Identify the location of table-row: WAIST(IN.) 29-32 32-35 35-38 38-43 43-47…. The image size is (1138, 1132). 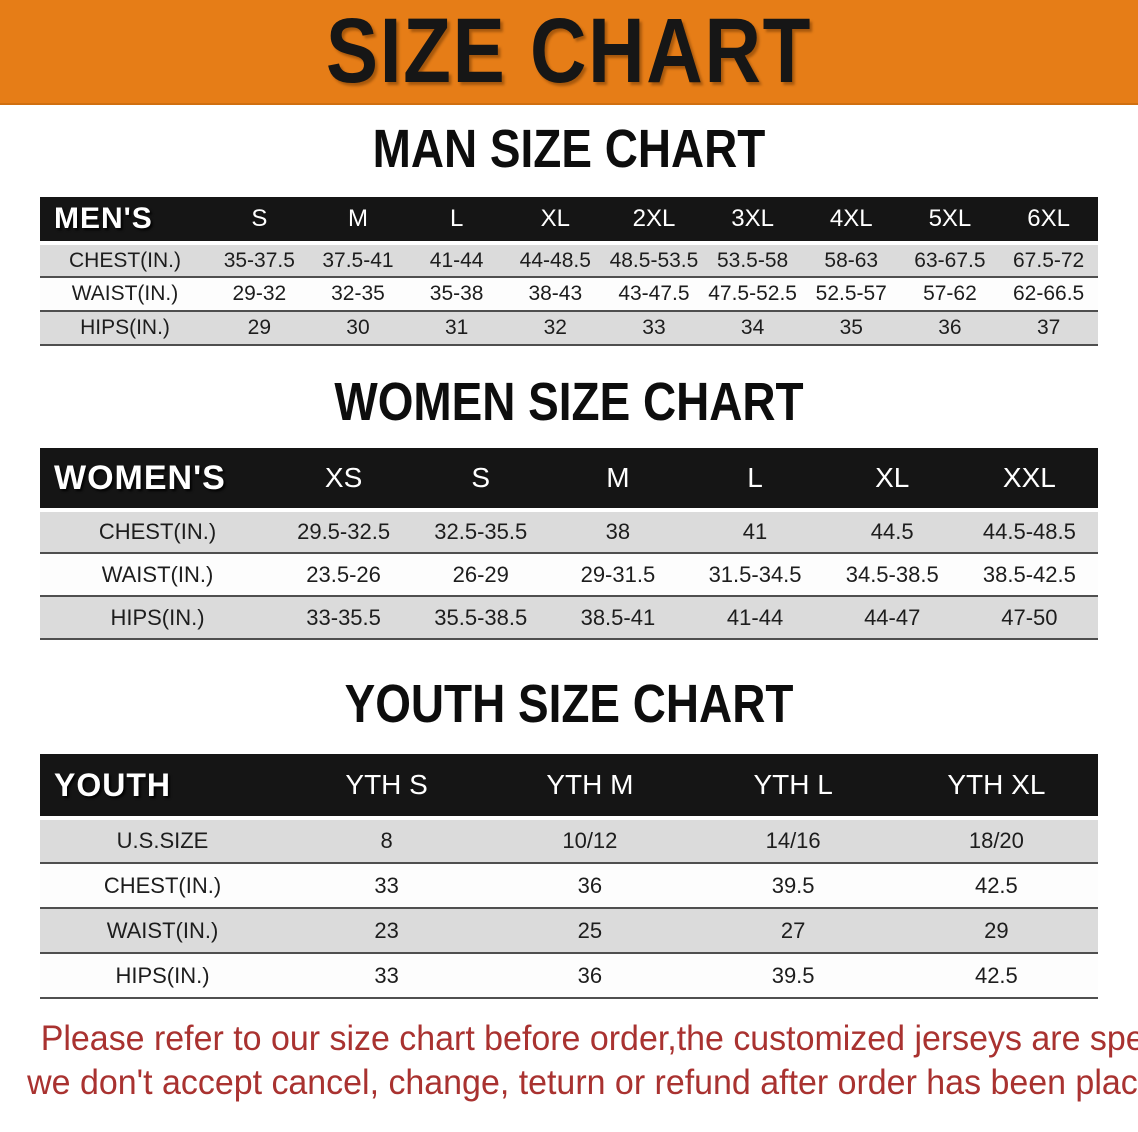
(569, 294).